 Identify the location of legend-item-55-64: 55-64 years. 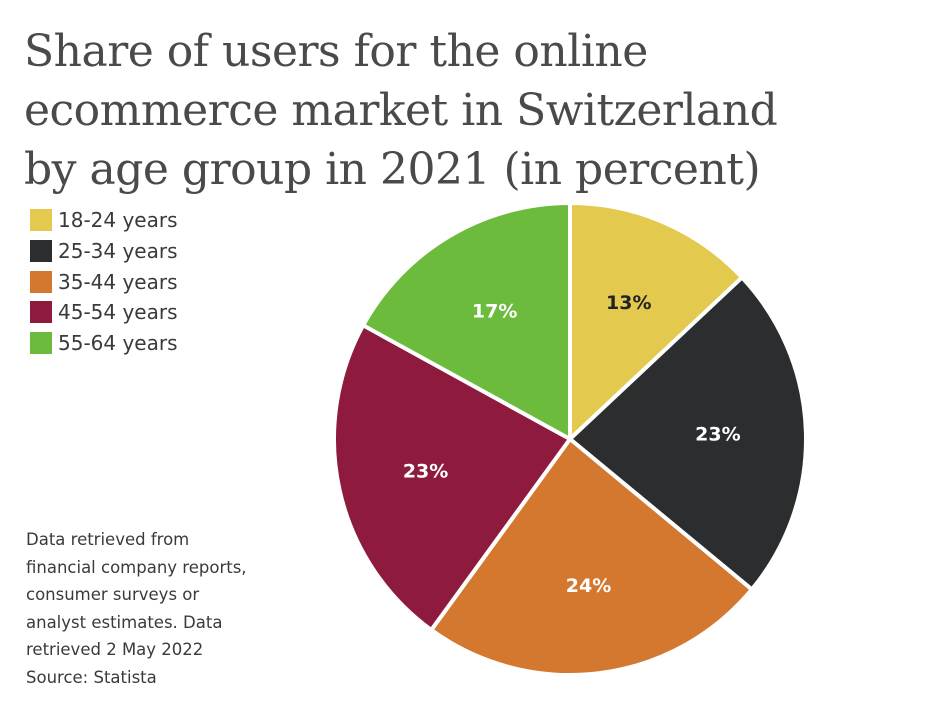
(104, 343).